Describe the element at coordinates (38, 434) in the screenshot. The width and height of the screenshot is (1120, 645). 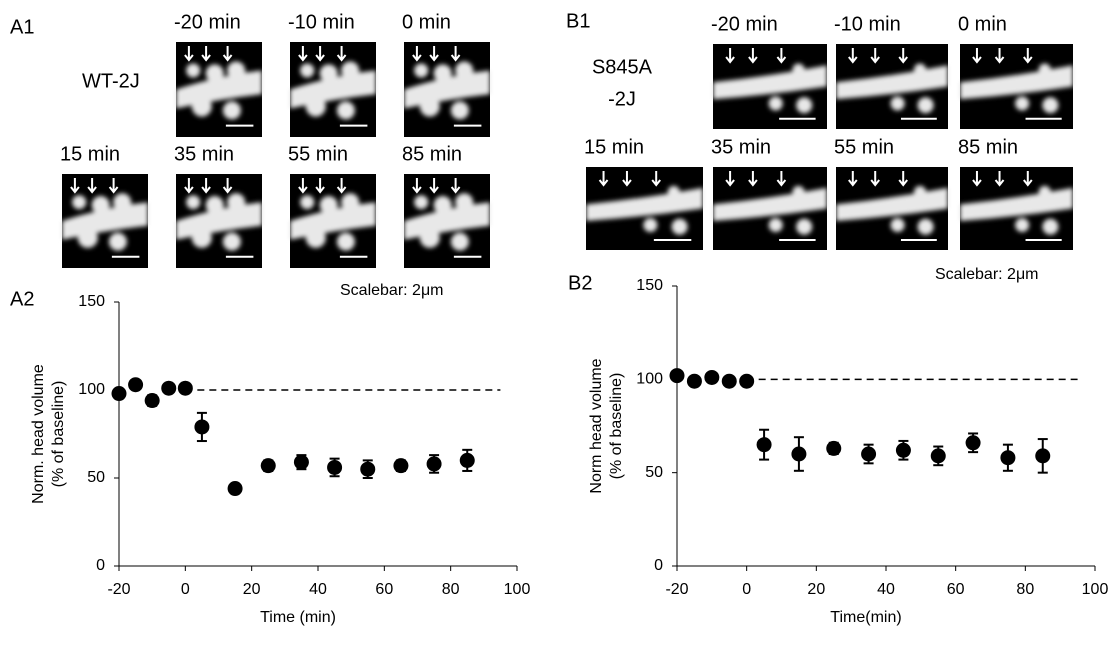
I see `y-axis-label: Norm. head volume` at that location.